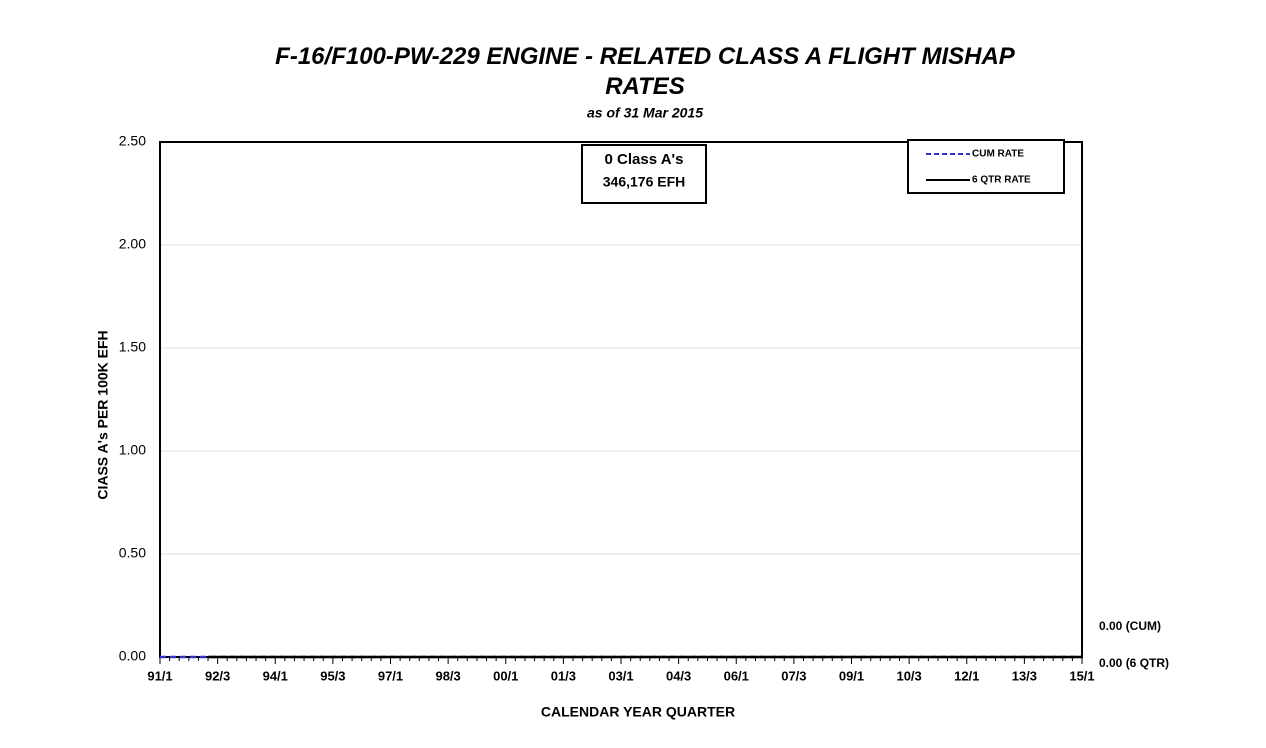 The width and height of the screenshot is (1266, 748). What do you see at coordinates (1024, 675) in the screenshot?
I see `x-tick-label: 13/3` at bounding box center [1024, 675].